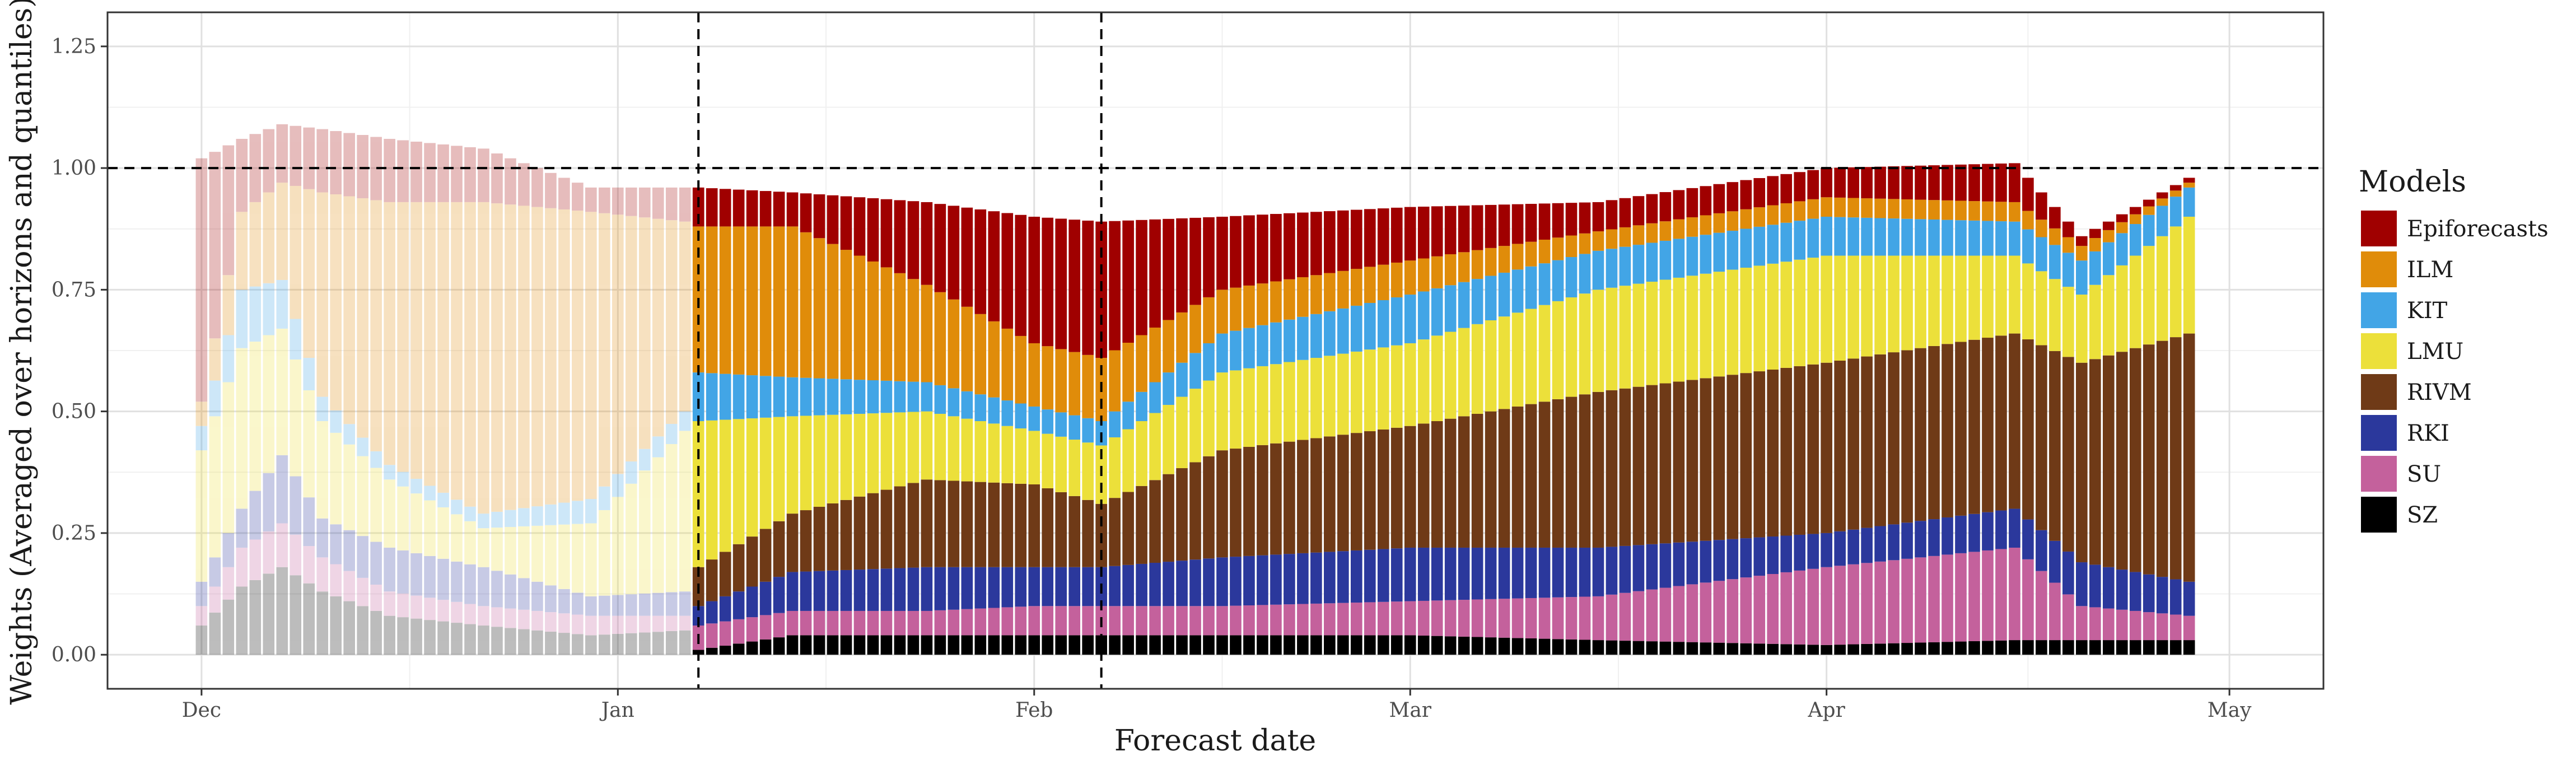 This screenshot has width=2576, height=770. I want to click on legend: Models Epiforecasts ILM KIT LMU RIVM RKI SU SZ, so click(2454, 349).